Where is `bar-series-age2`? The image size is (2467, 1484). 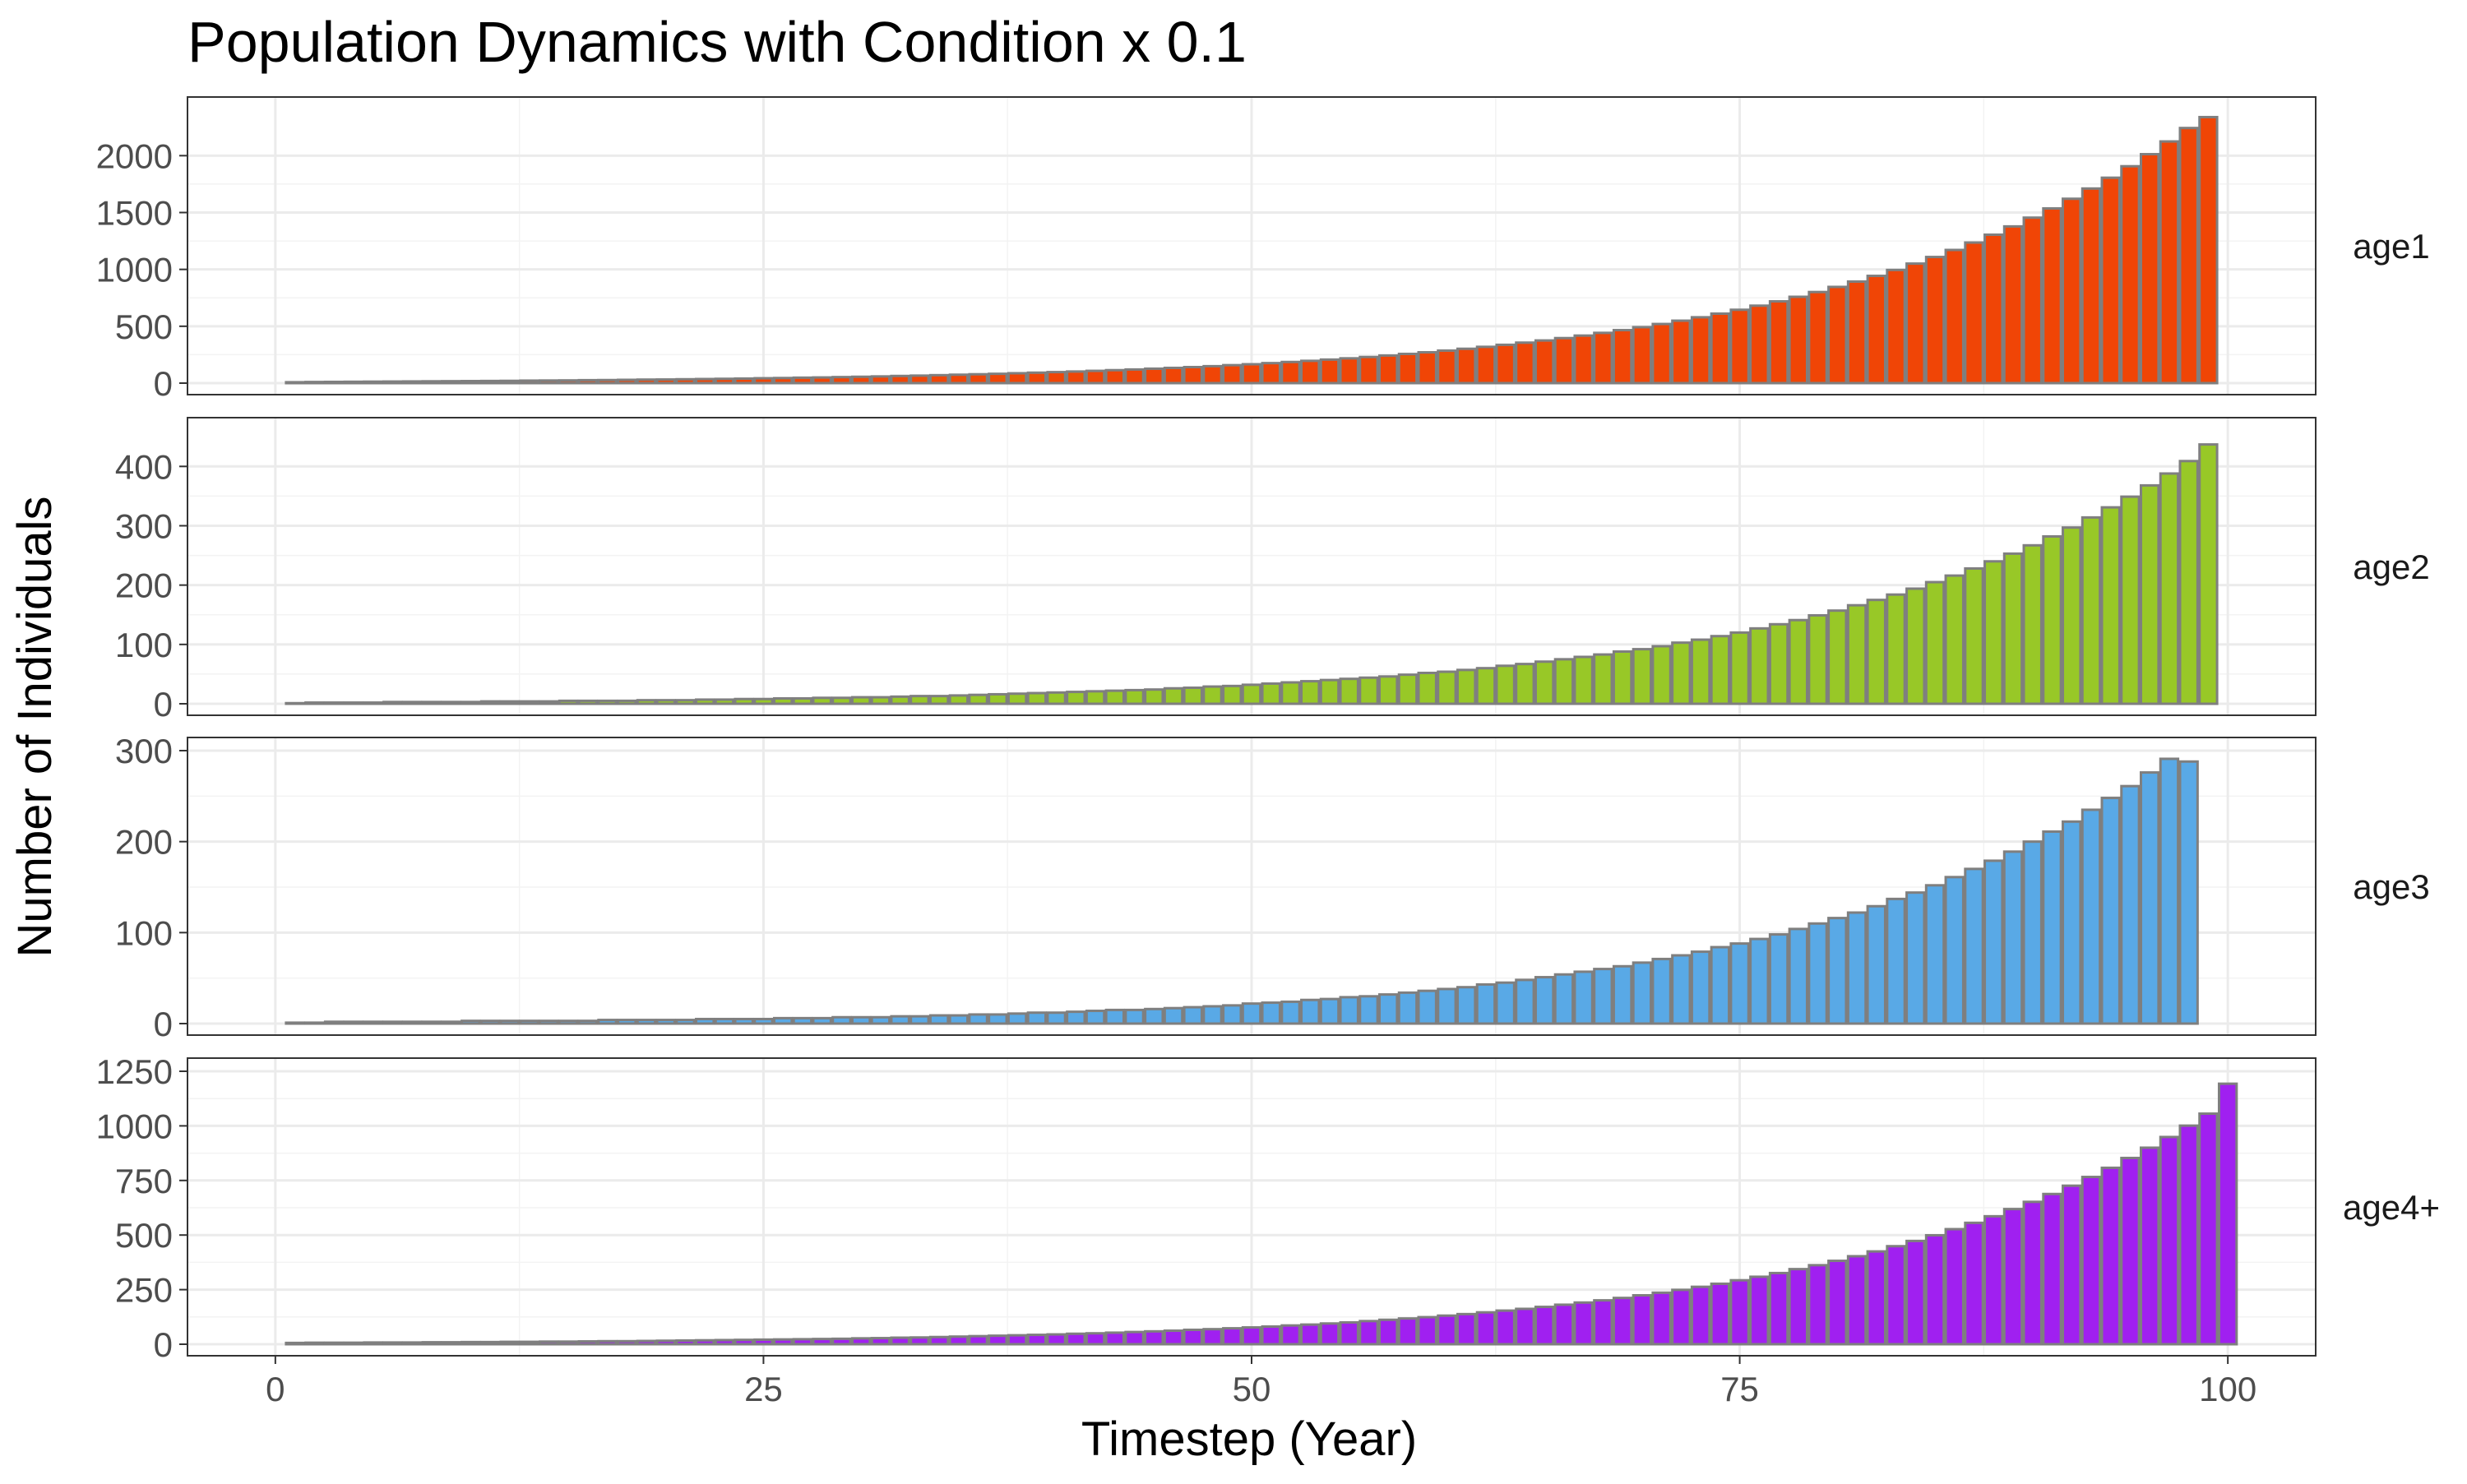
bar-series-age2 is located at coordinates (1252, 574).